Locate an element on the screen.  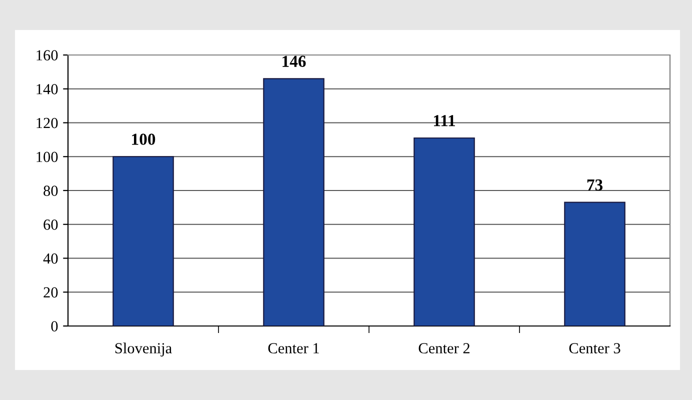
data-label: 146 is located at coordinates (294, 61).